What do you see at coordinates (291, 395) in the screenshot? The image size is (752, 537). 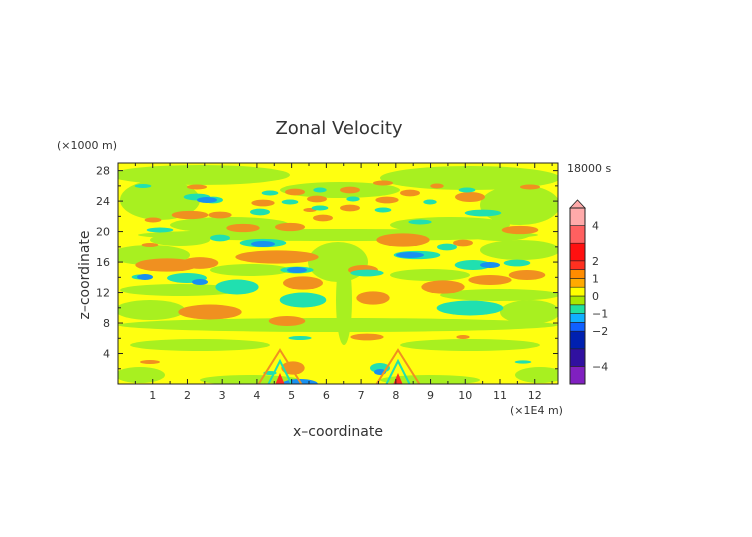 I see `x-tick-label: 5` at bounding box center [291, 395].